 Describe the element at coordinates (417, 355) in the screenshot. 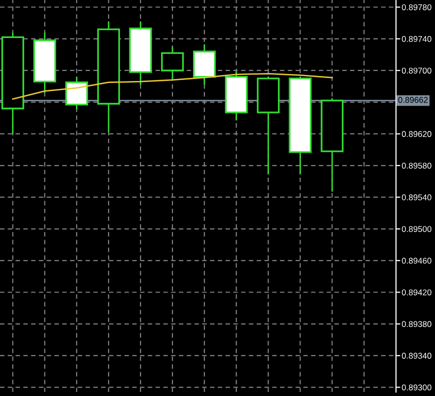

I see `y-tick-label: 0.89340` at that location.